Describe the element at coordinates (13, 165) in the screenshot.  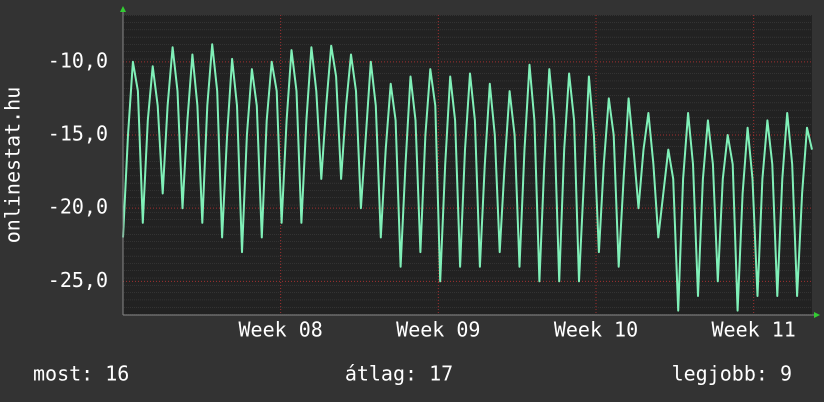
I see `y-axis-label: onlinestat.hu` at that location.